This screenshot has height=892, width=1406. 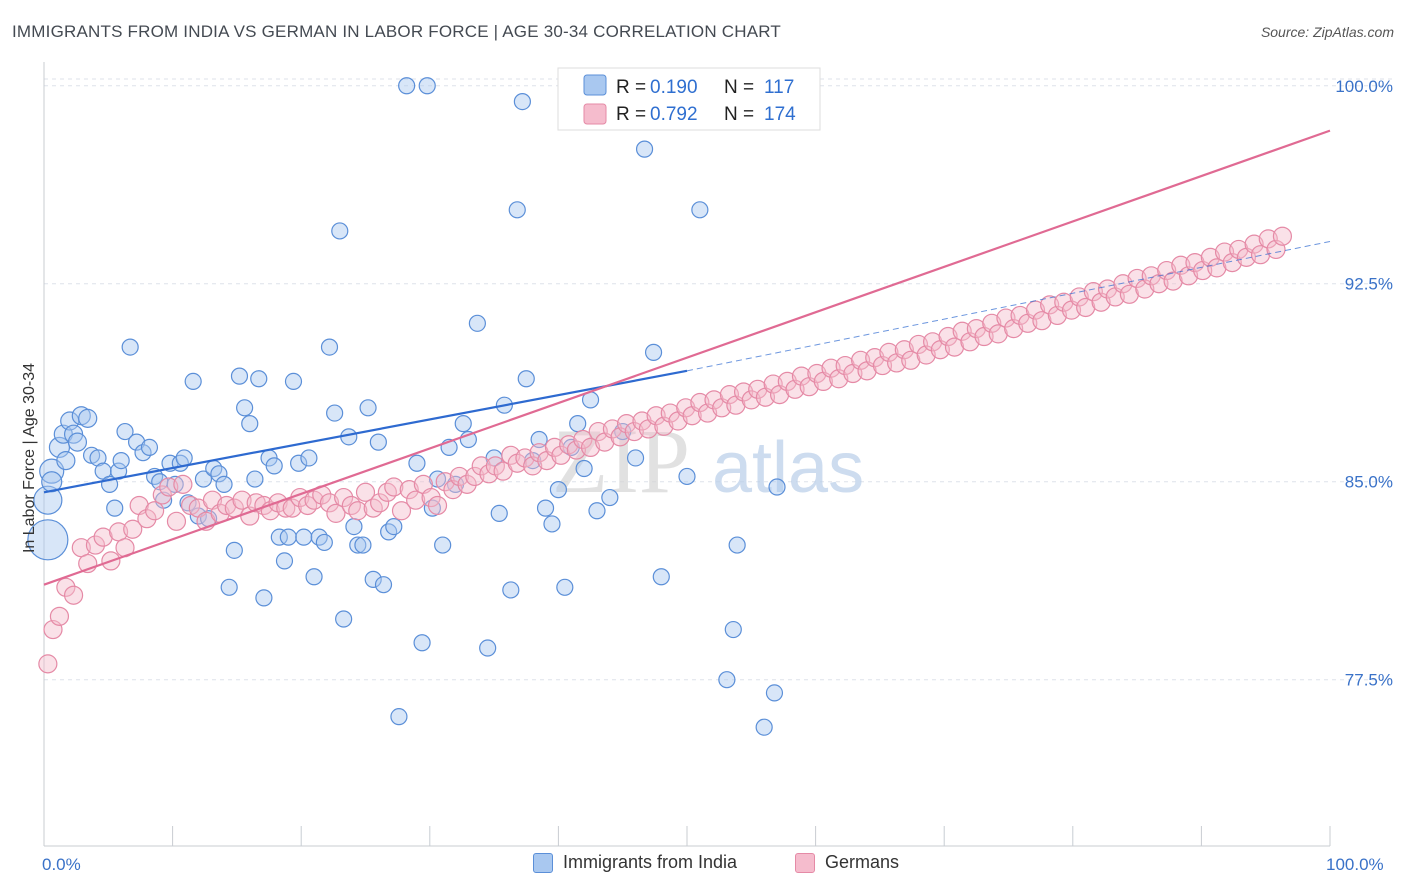 What do you see at coordinates (543, 862) in the screenshot?
I see `legend-color-india` at bounding box center [543, 862].